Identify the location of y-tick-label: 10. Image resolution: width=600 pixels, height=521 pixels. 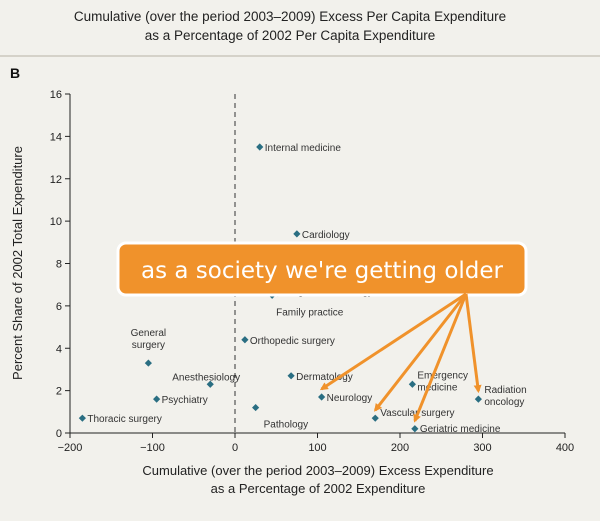
(56, 222).